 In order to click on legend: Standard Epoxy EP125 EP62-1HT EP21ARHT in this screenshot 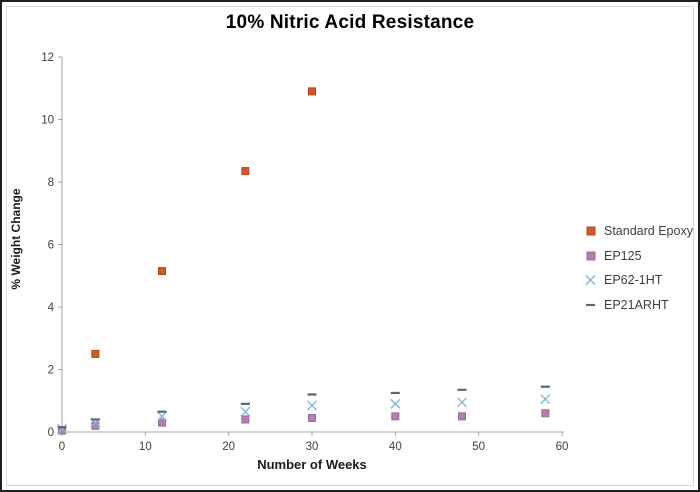, I will do `click(639, 268)`.